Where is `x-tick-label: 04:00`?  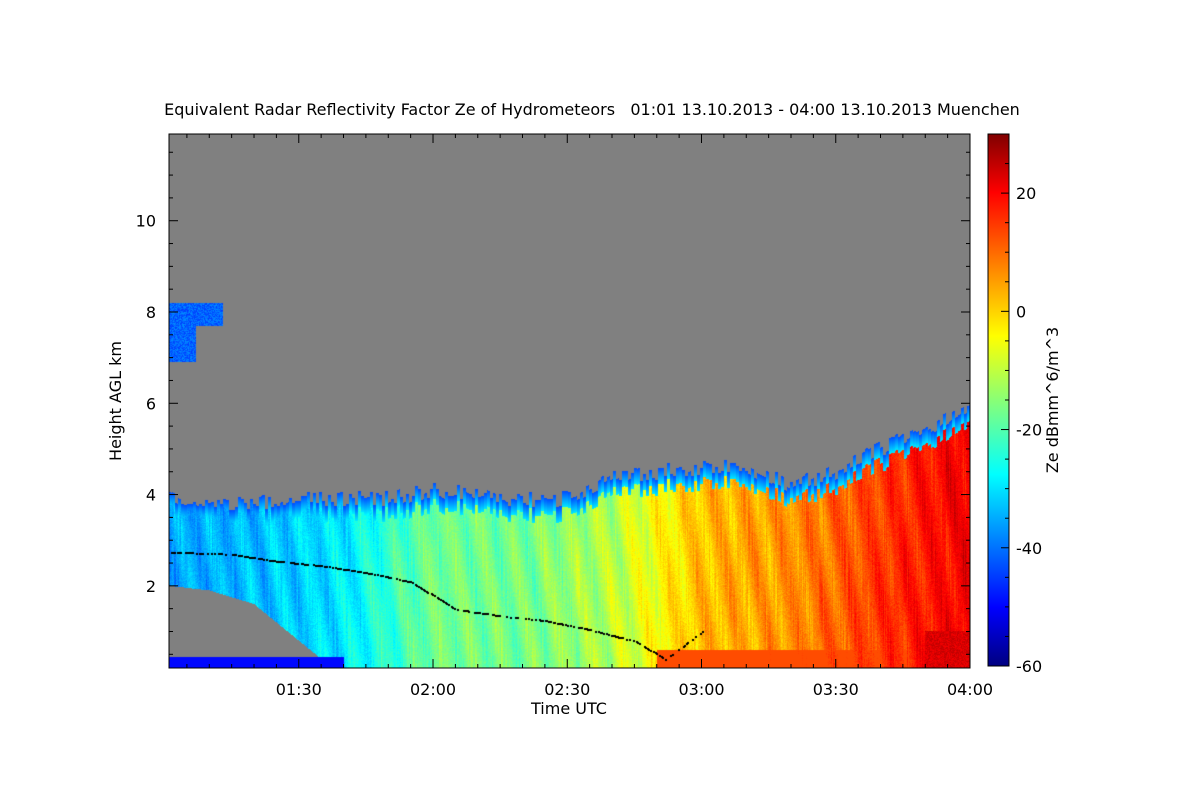 x-tick-label: 04:00 is located at coordinates (970, 689).